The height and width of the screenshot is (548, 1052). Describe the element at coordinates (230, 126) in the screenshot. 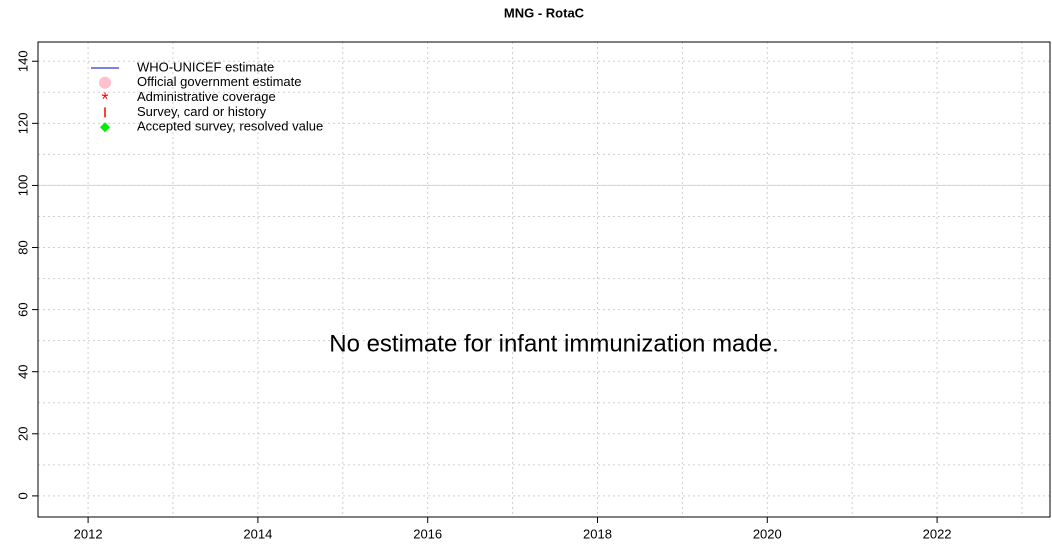

I see `legend-label: Accepted survey, resolved value` at that location.